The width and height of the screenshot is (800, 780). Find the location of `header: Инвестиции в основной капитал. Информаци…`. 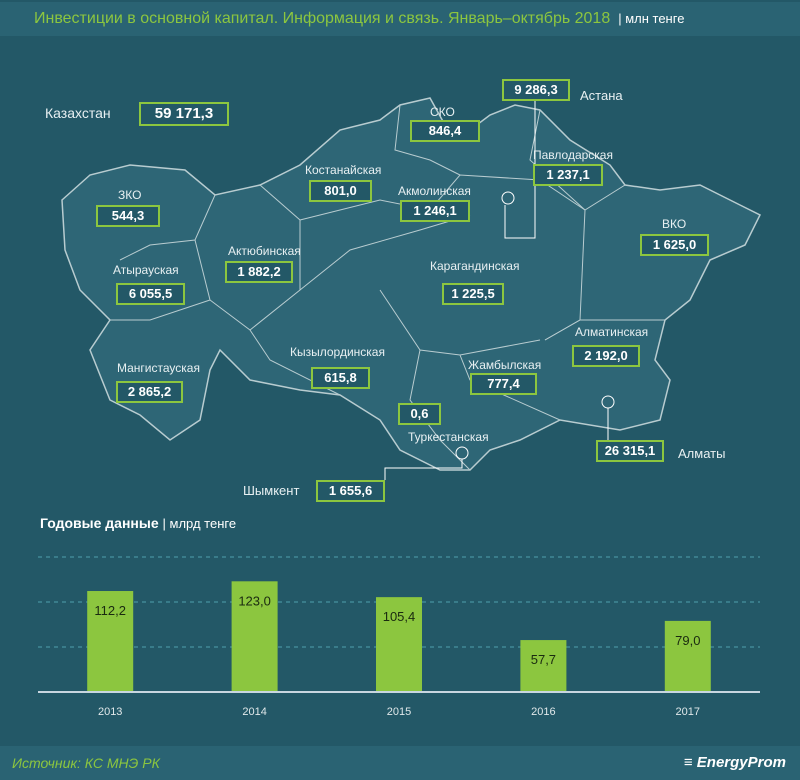

header: Инвестиции в основной капитал. Информаци… is located at coordinates (400, 19).